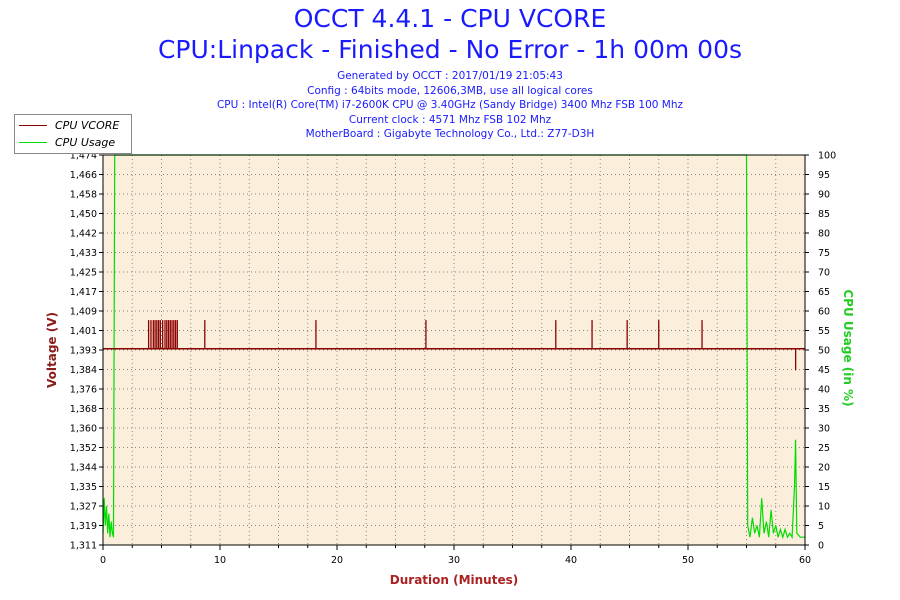  Describe the element at coordinates (824, 429) in the screenshot. I see `y2-tick-label: 30` at that location.